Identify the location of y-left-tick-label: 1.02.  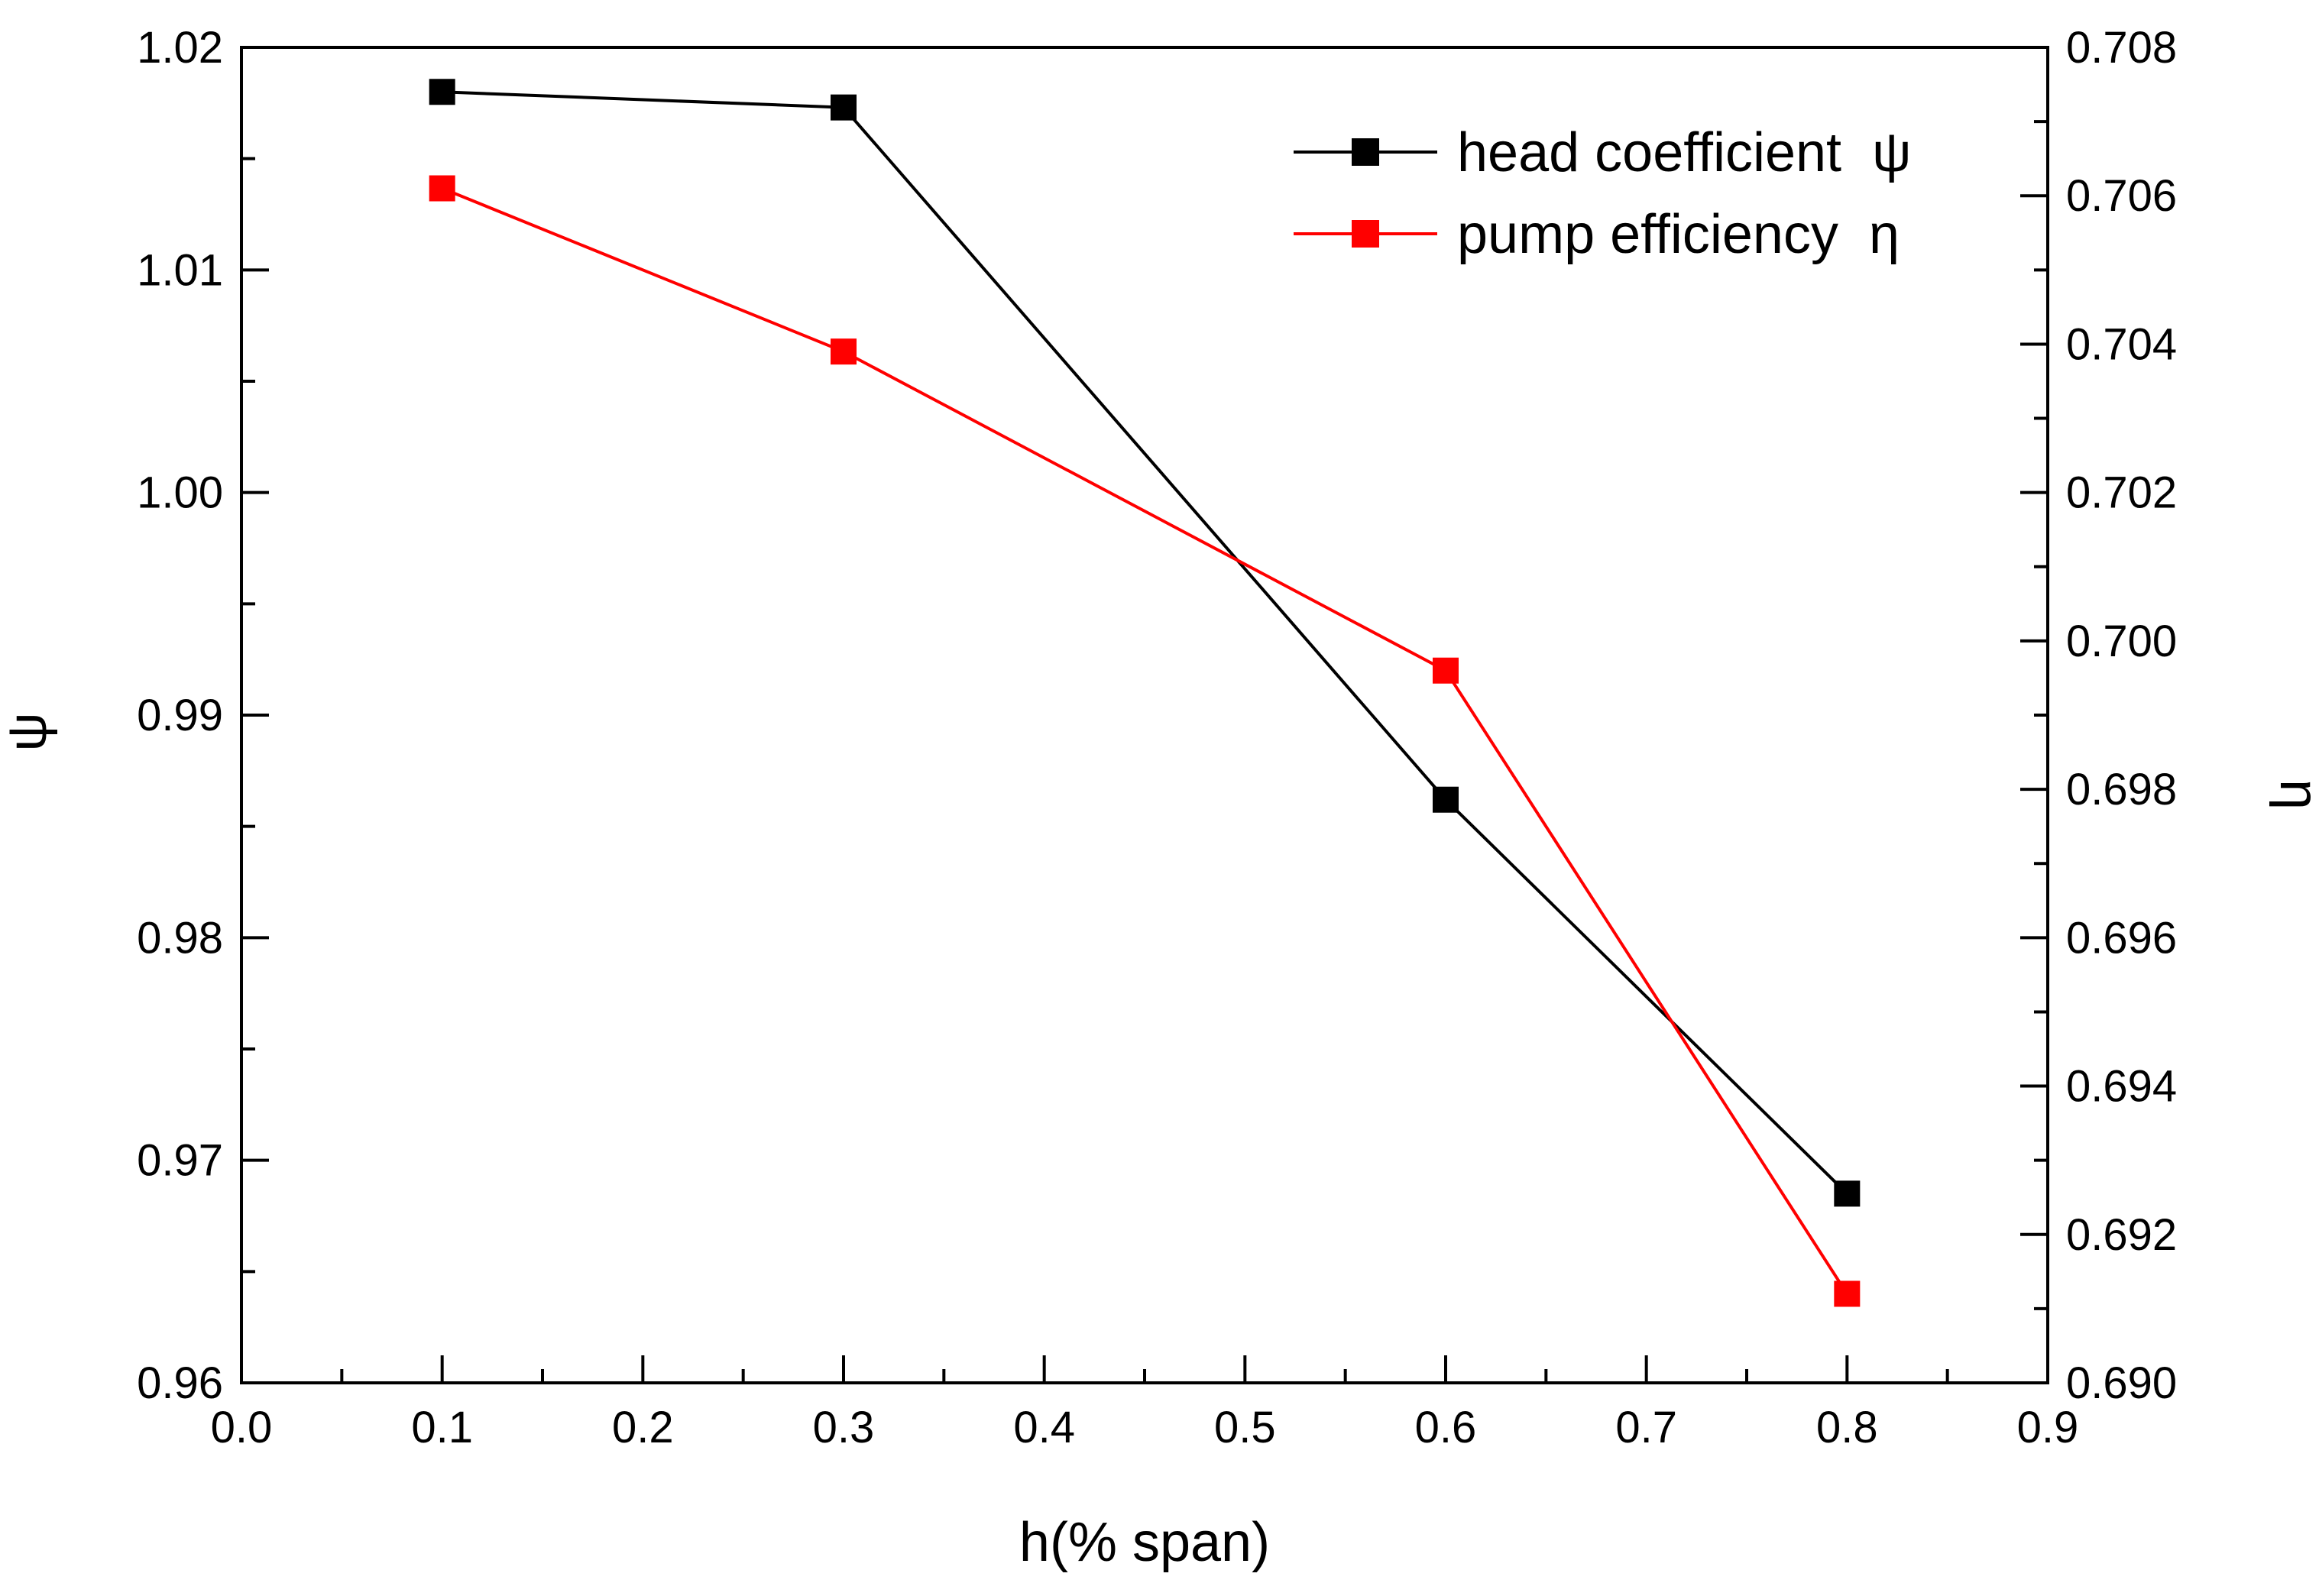
(180, 48).